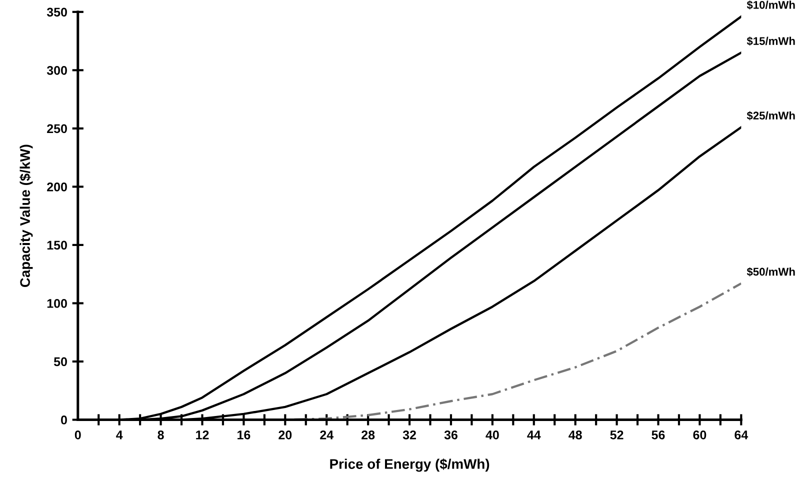 This screenshot has height=477, width=803. Describe the element at coordinates (285, 435) in the screenshot. I see `x-tick-label: 20` at that location.